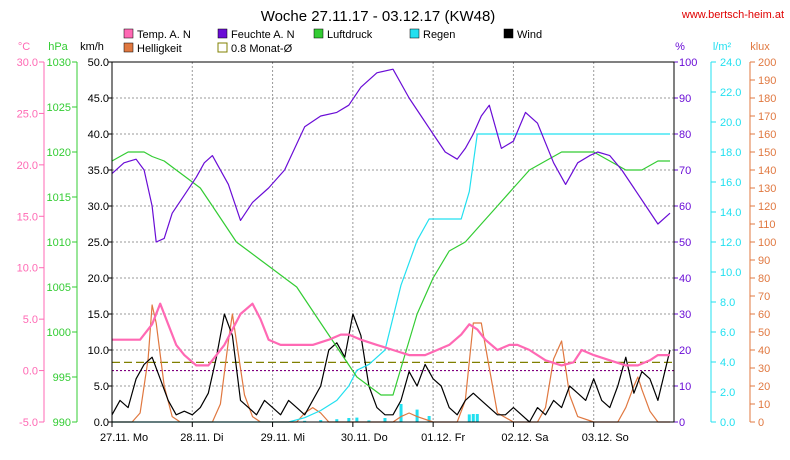 The image size is (790, 460). What do you see at coordinates (685, 279) in the screenshot?
I see `hum-tick-label: 40` at bounding box center [685, 279].